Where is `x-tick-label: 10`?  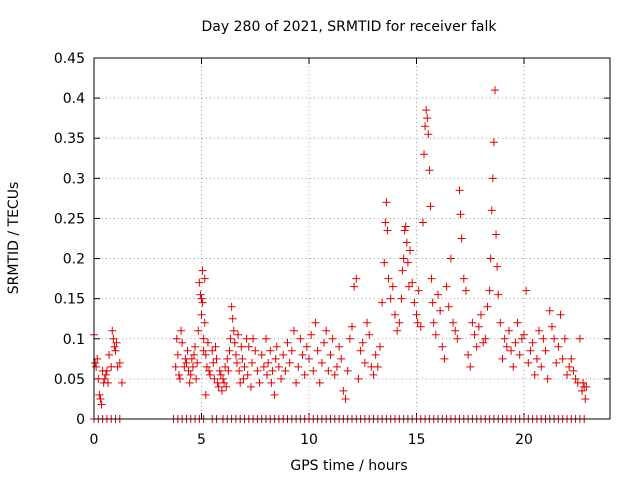
x-tick-label: 10 is located at coordinates (309, 440).